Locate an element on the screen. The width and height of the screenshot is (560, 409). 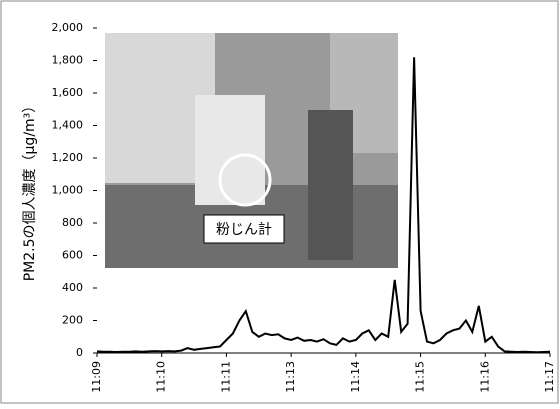
x-tick-label: 11:14 is located at coordinates (355, 377).